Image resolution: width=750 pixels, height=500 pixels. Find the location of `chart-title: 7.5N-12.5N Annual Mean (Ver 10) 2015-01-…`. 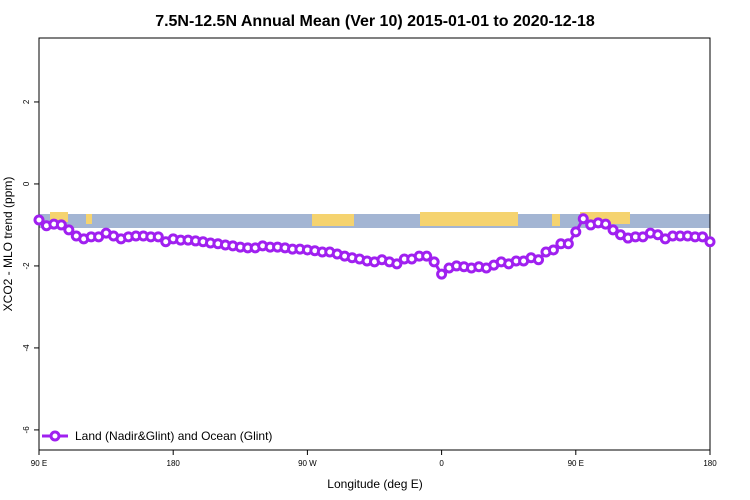

chart-title: 7.5N-12.5N Annual Mean (Ver 10) 2015-01-… is located at coordinates (375, 21).